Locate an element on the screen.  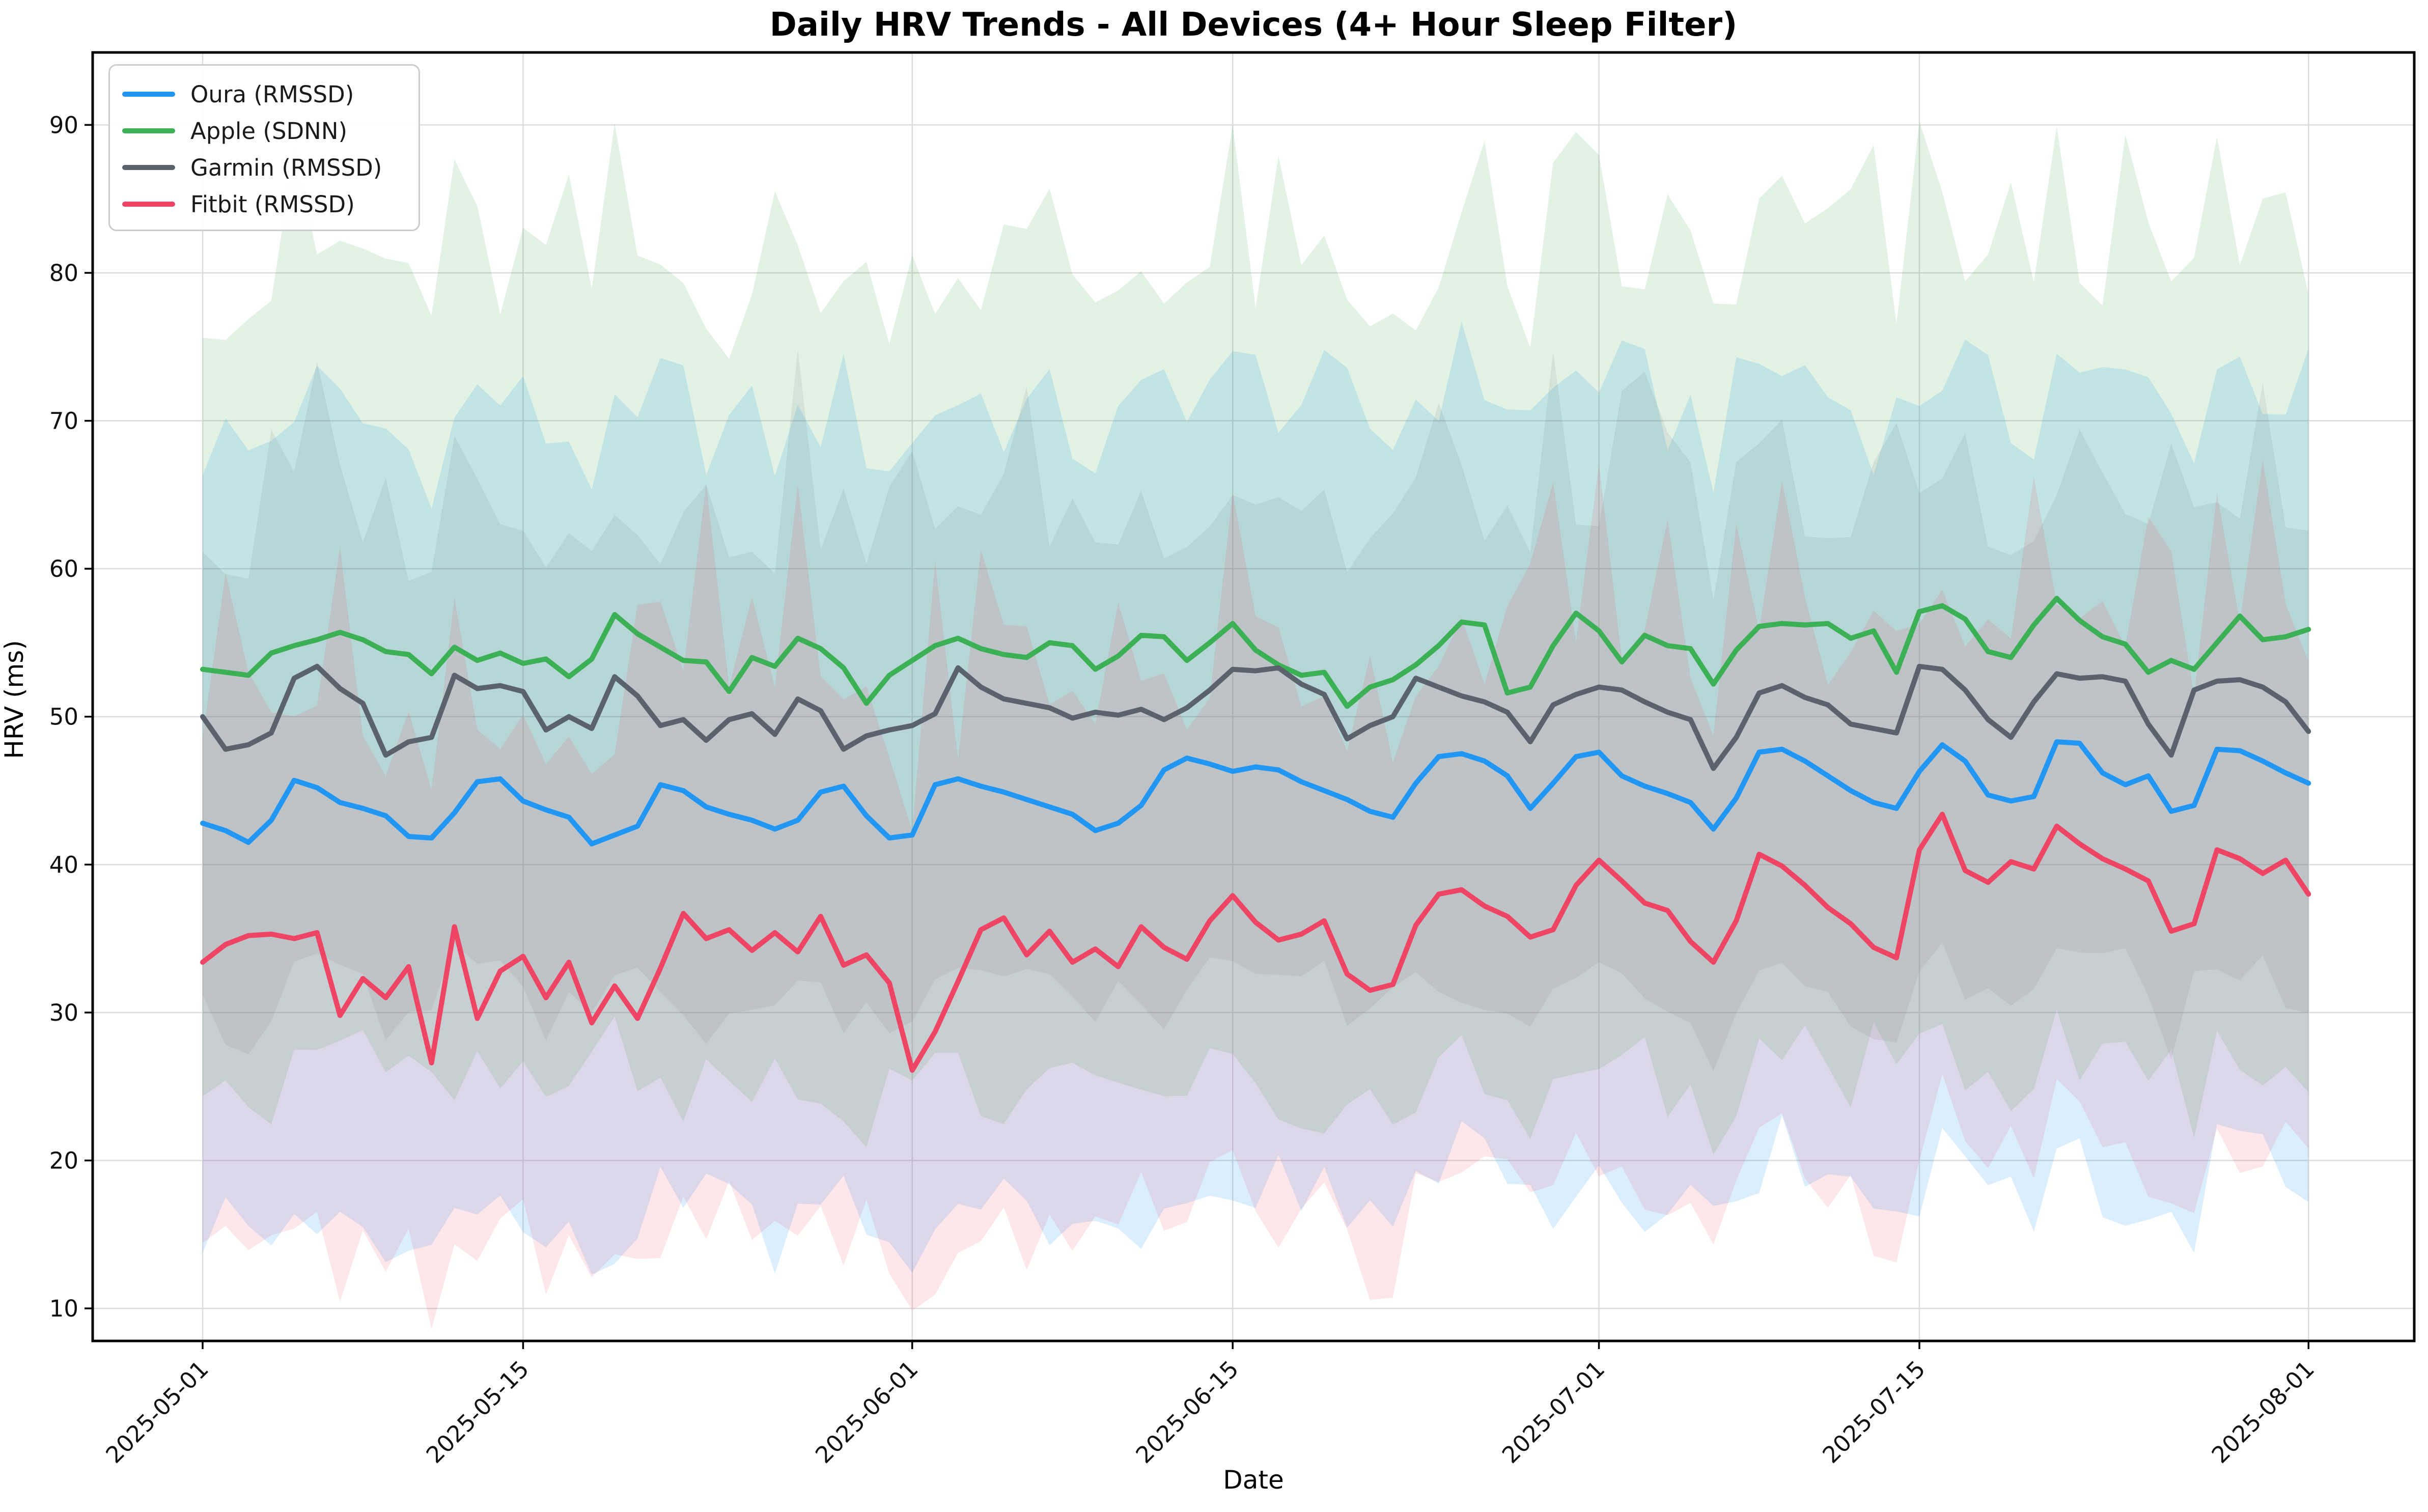
y-tick-label: 40 is located at coordinates (63, 864).